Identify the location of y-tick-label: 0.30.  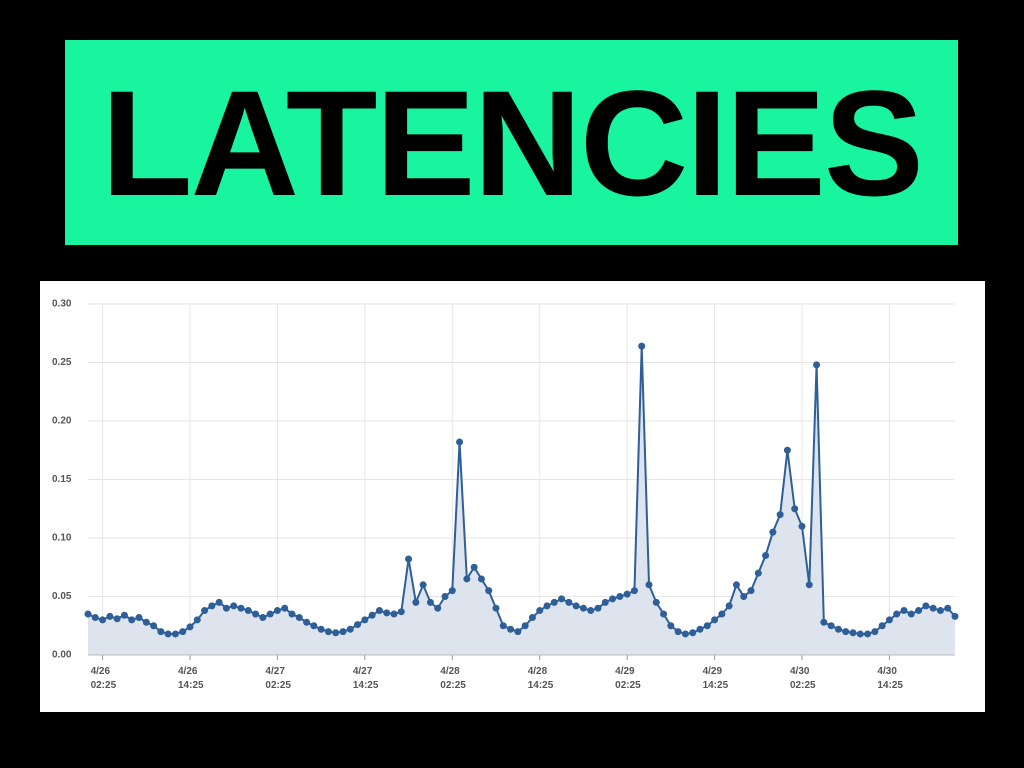
(62, 304).